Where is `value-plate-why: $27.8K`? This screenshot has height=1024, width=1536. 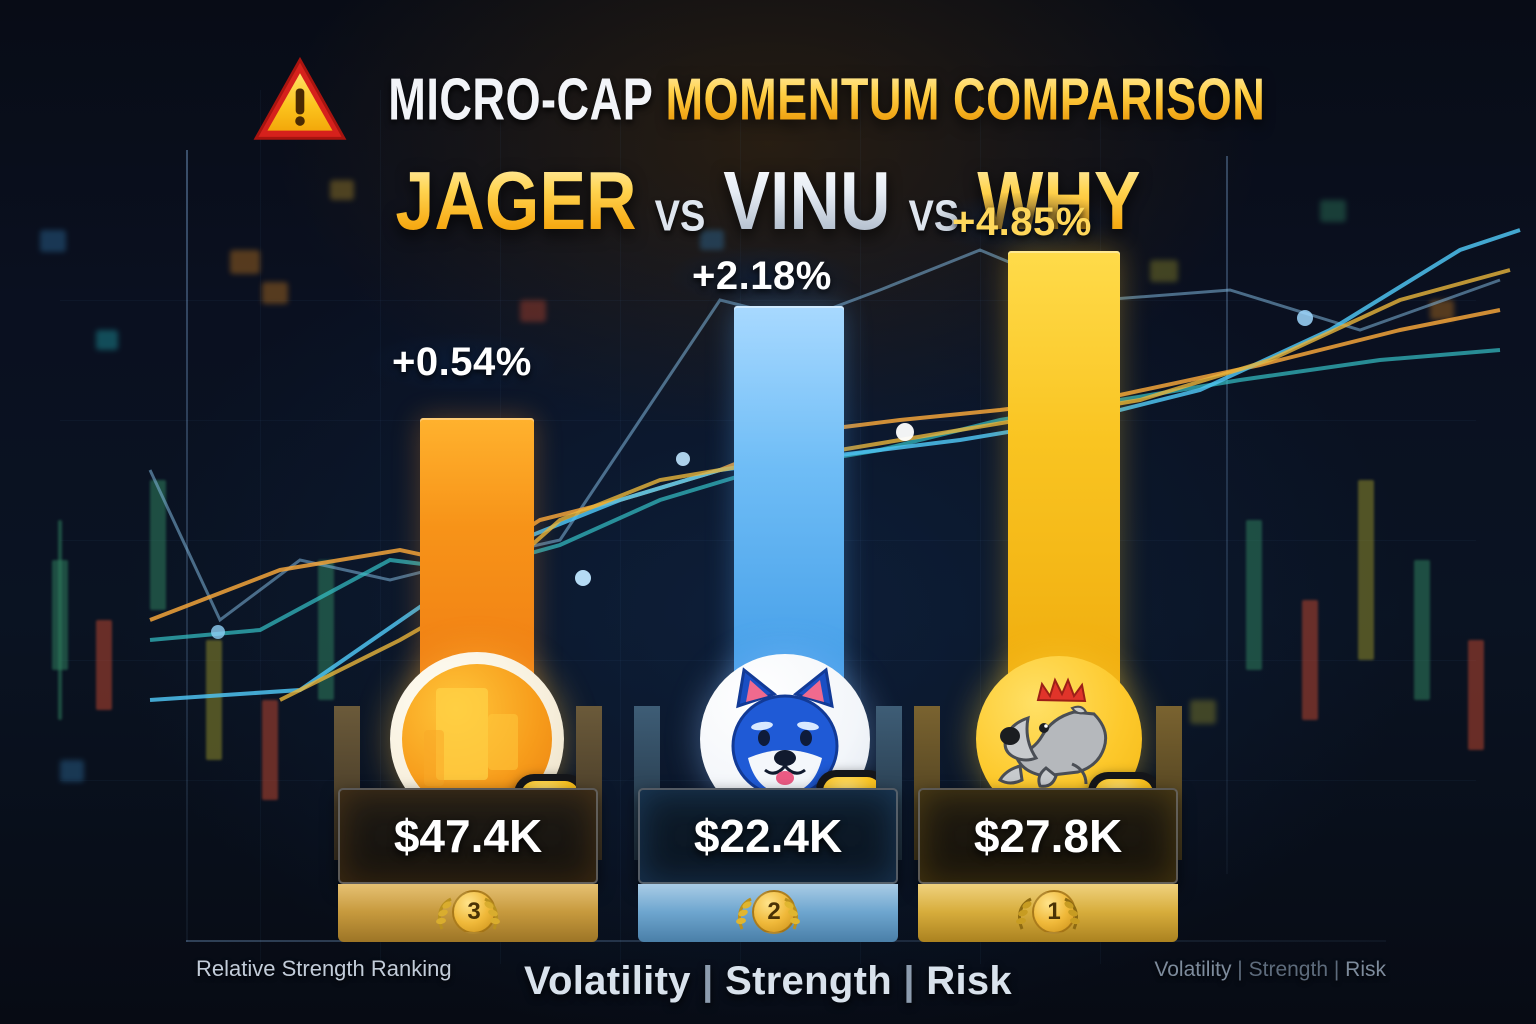 value-plate-why: $27.8K is located at coordinates (1048, 836).